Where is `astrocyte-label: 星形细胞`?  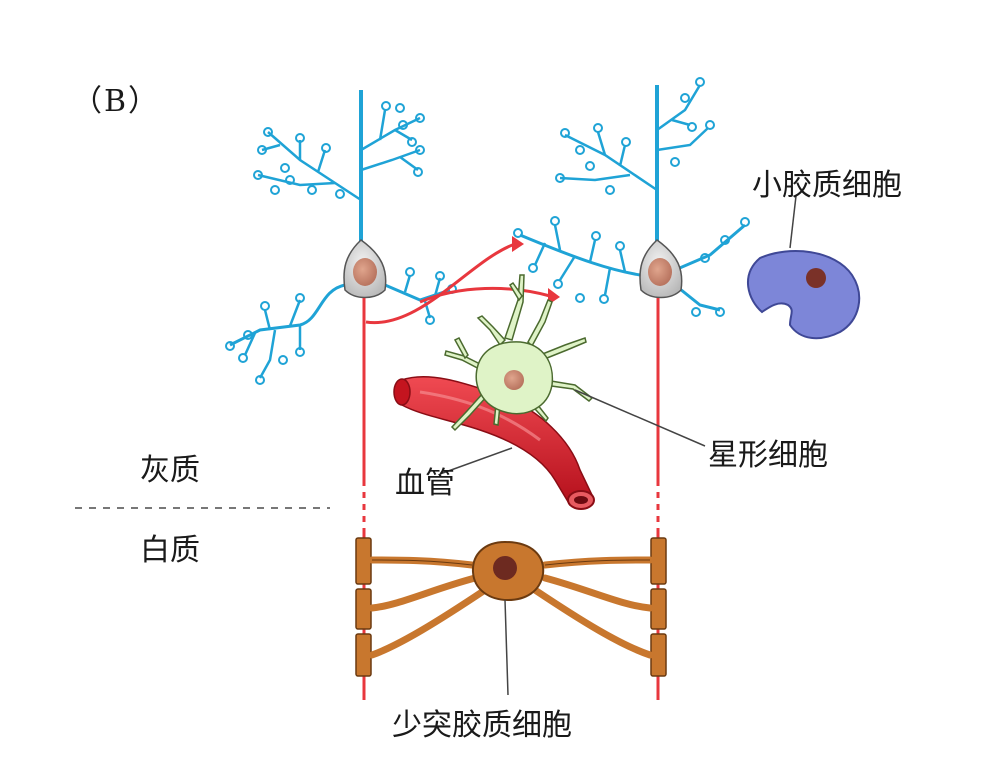 astrocyte-label: 星形细胞 is located at coordinates (768, 455).